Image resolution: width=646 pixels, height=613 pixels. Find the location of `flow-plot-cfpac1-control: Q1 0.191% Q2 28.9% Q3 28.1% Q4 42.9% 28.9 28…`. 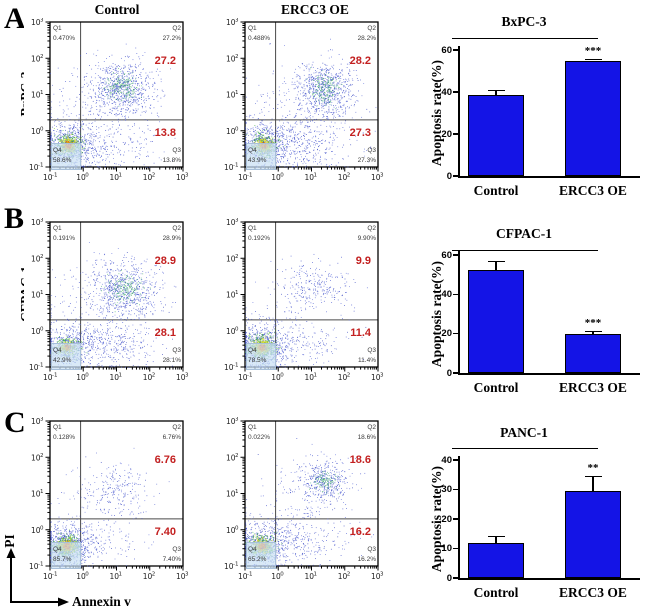

flow-plot-cfpac1-control: Q1 0.191% Q2 28.9% Q3 28.1% Q4 42.9% 28.9 28… is located at coordinates (106, 301).